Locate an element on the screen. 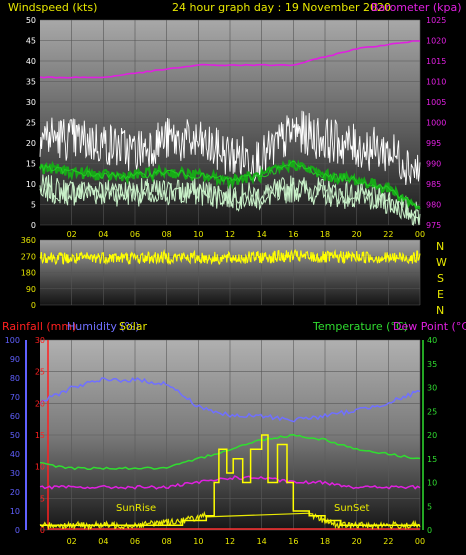 This screenshot has width=466, height=555. baro-y-tick: 975 is located at coordinates (433, 225).